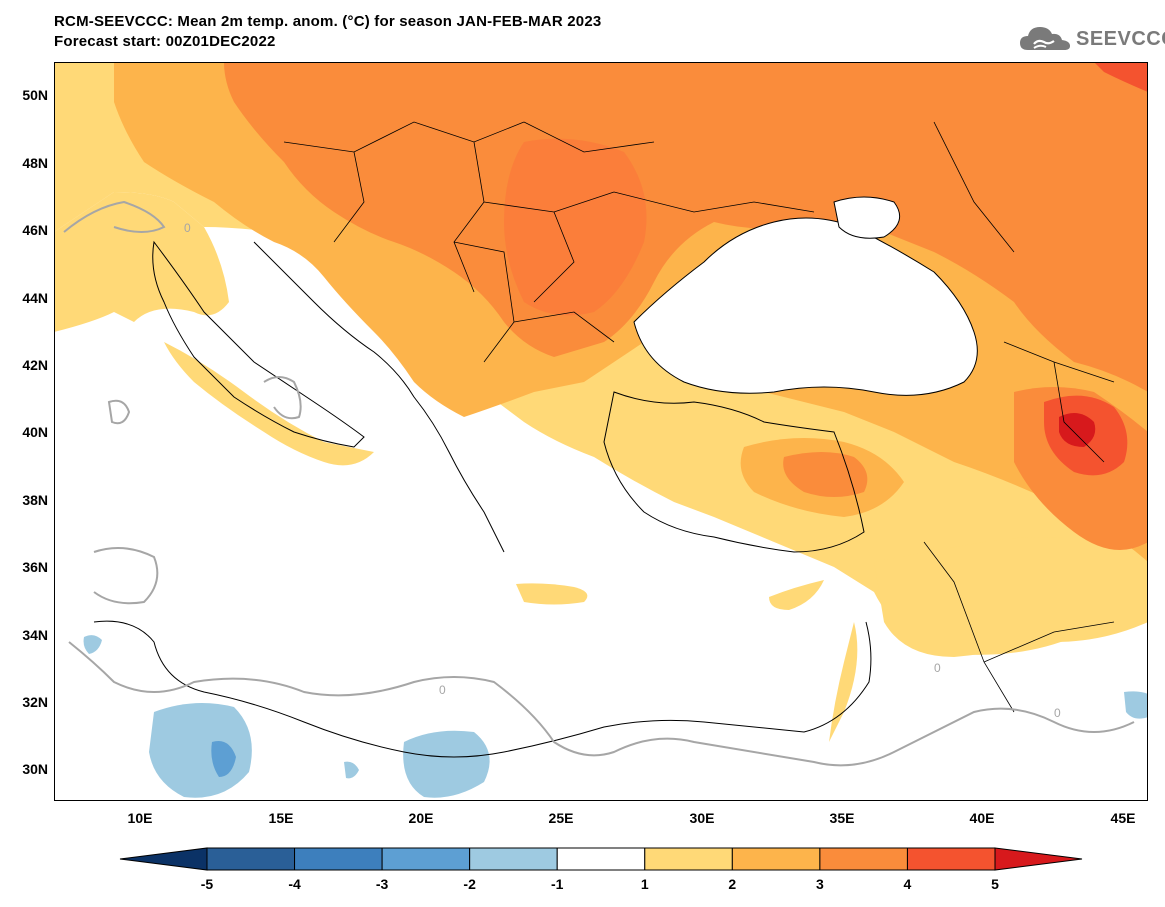 This screenshot has width=1165, height=907. What do you see at coordinates (732, 884) in the screenshot?
I see `colorbar-tick-label: 2` at bounding box center [732, 884].